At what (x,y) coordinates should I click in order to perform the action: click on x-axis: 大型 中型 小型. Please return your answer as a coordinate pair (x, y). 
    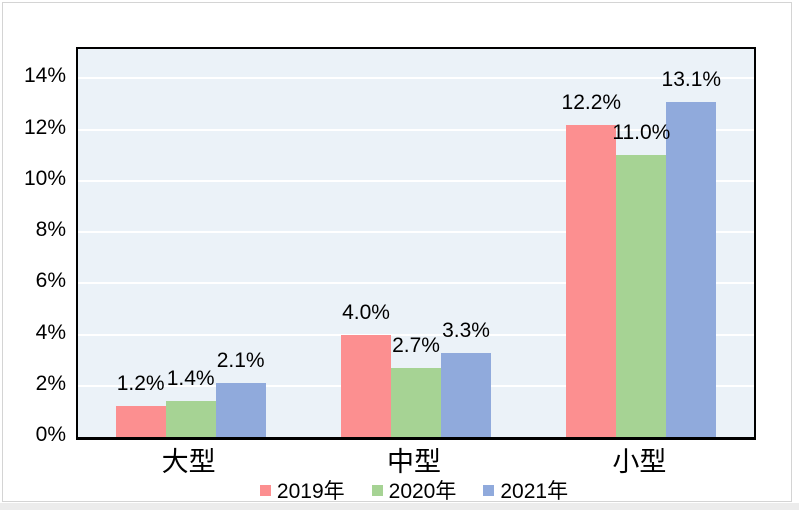
    Looking at the image, I should click on (414, 463).